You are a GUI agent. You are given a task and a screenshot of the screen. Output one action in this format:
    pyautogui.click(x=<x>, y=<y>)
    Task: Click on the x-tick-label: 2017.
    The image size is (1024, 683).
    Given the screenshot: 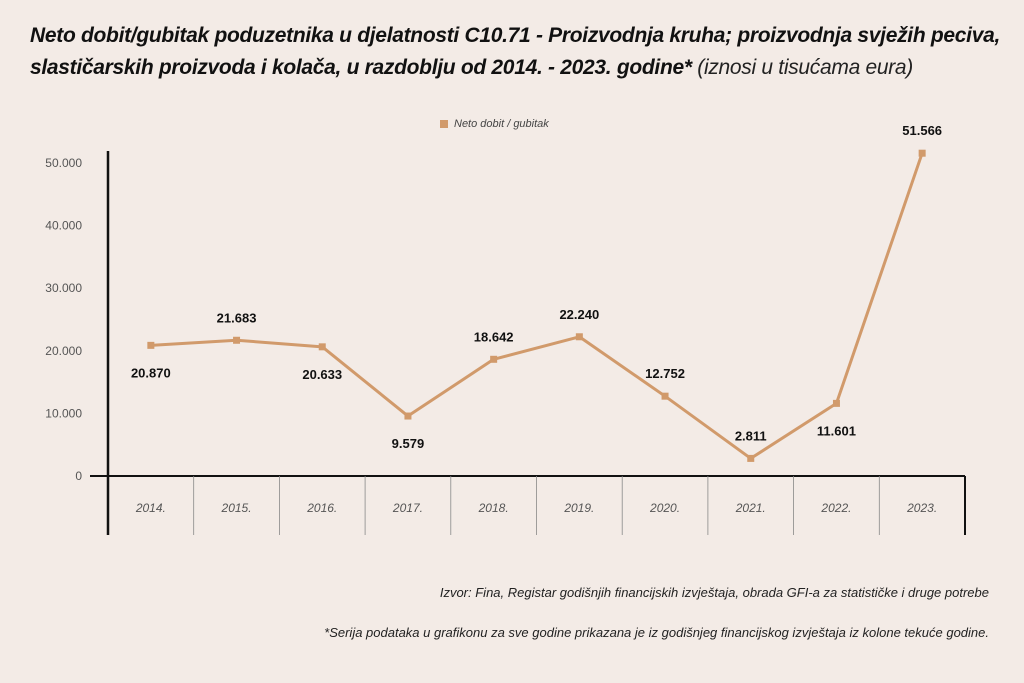 What is the action you would take?
    pyautogui.click(x=407, y=508)
    